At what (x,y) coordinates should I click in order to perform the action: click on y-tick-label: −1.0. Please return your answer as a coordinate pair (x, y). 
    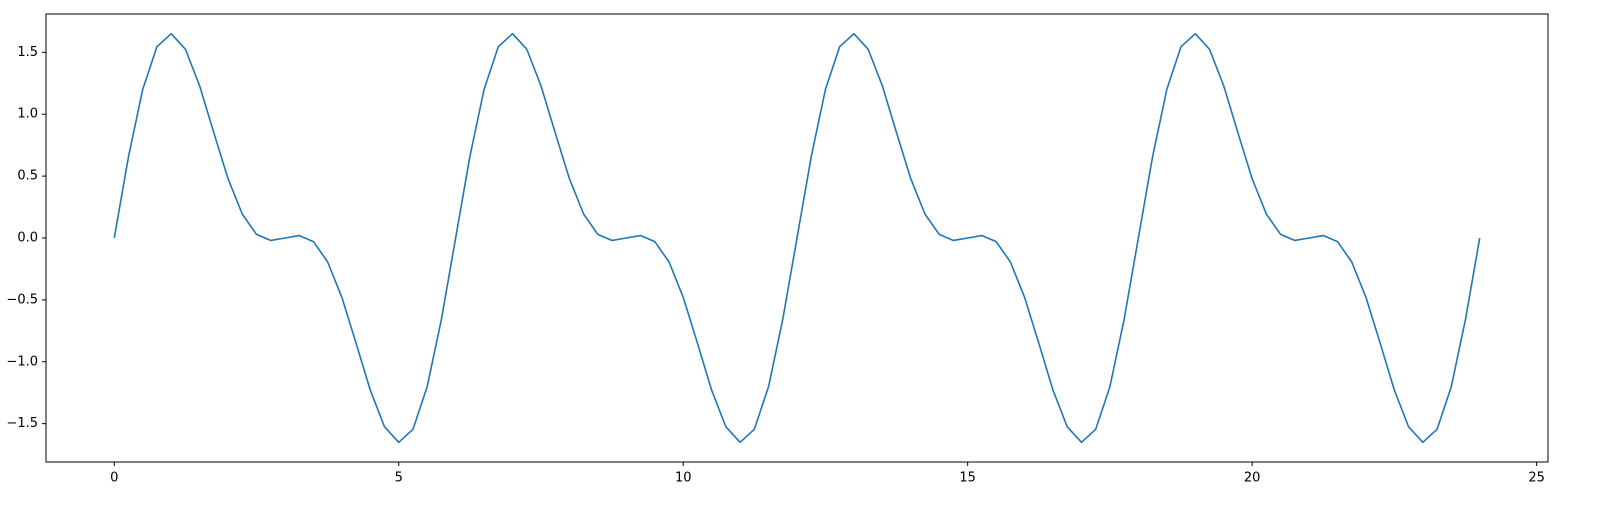
    Looking at the image, I should click on (22, 361).